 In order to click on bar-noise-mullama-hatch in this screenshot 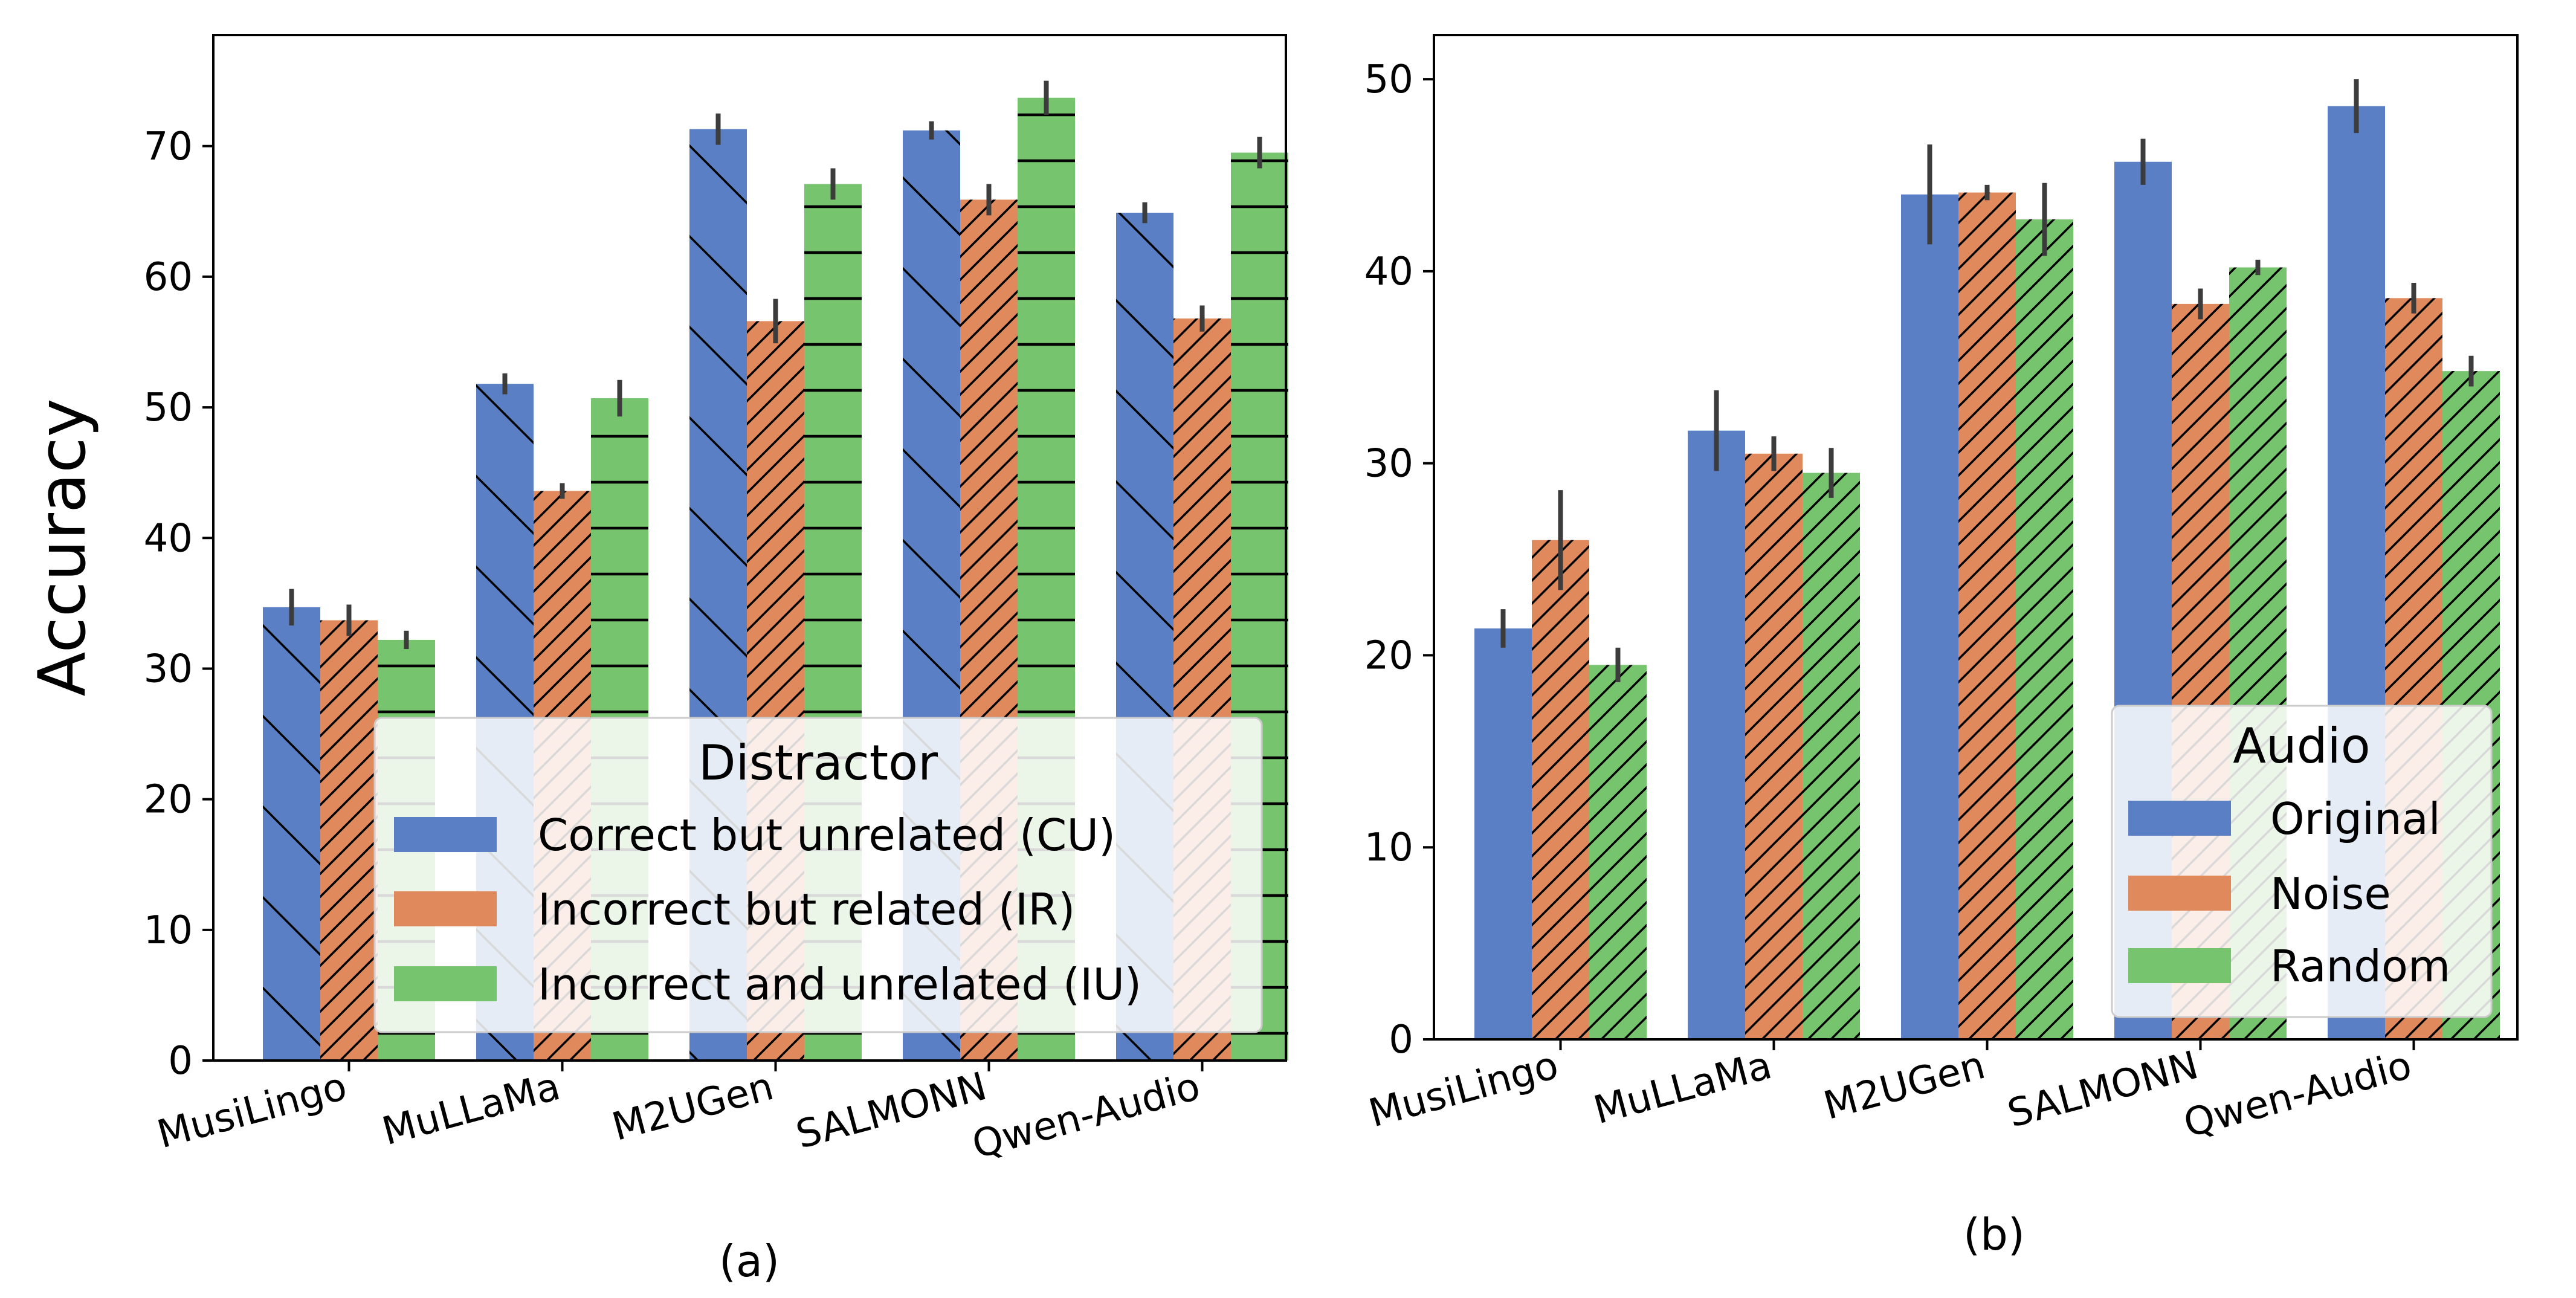, I will do `click(1774, 746)`.